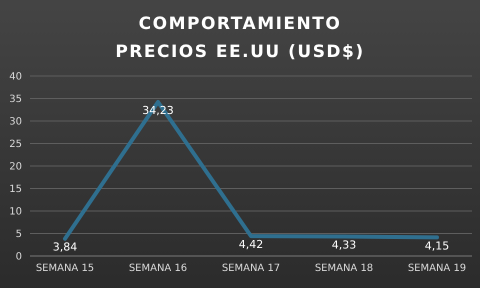 This screenshot has height=288, width=480. What do you see at coordinates (15, 122) in the screenshot?
I see `y-tick-label: 30` at bounding box center [15, 122].